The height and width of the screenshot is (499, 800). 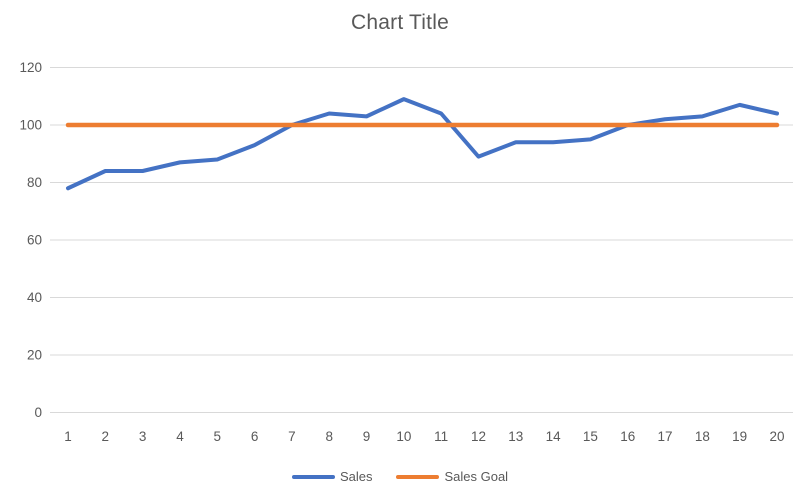 I want to click on legend-label-sales: Sales, so click(x=356, y=476).